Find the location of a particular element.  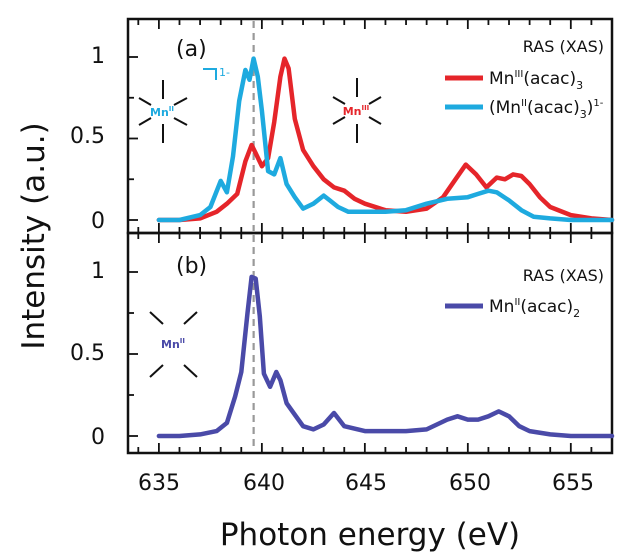

legend-mn2-base: Mn is located at coordinates (501, 307).